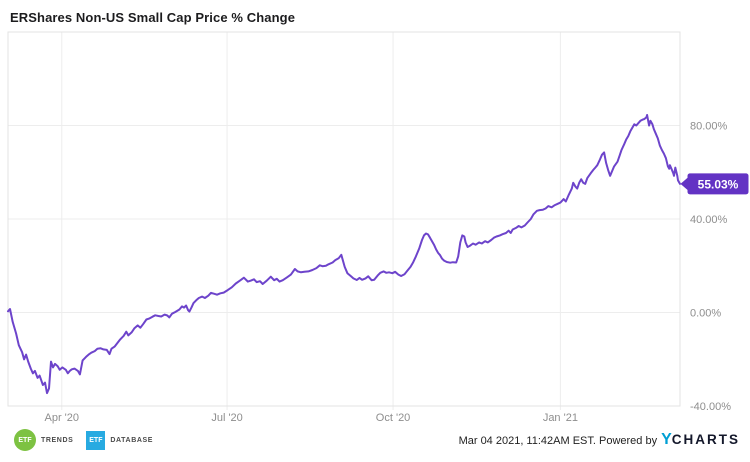 The height and width of the screenshot is (462, 750). I want to click on y-axis-tick-label: 80.00%, so click(709, 127).